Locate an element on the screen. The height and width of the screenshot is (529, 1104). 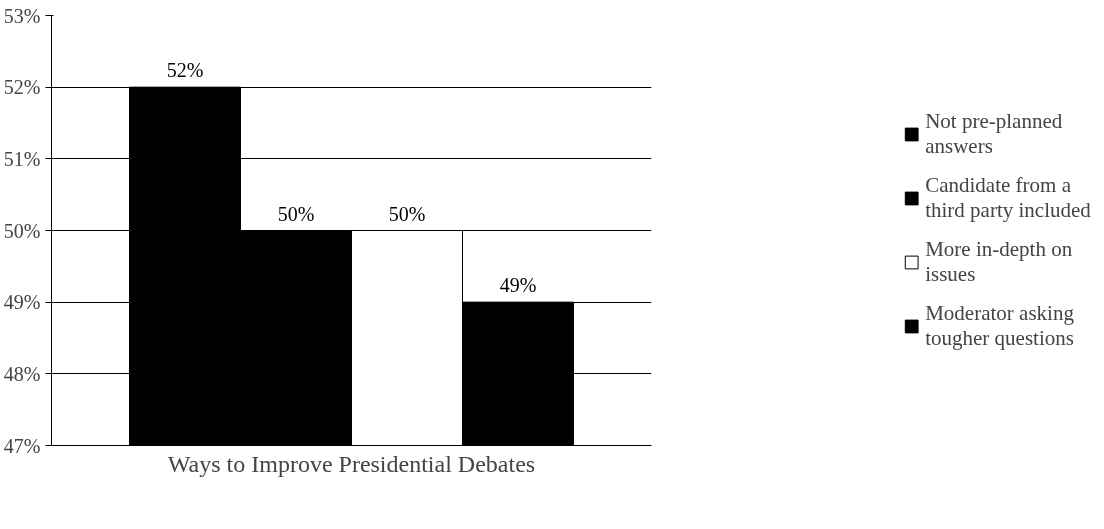
legend-label: Not pre-planned answers is located at coordinates (994, 134).